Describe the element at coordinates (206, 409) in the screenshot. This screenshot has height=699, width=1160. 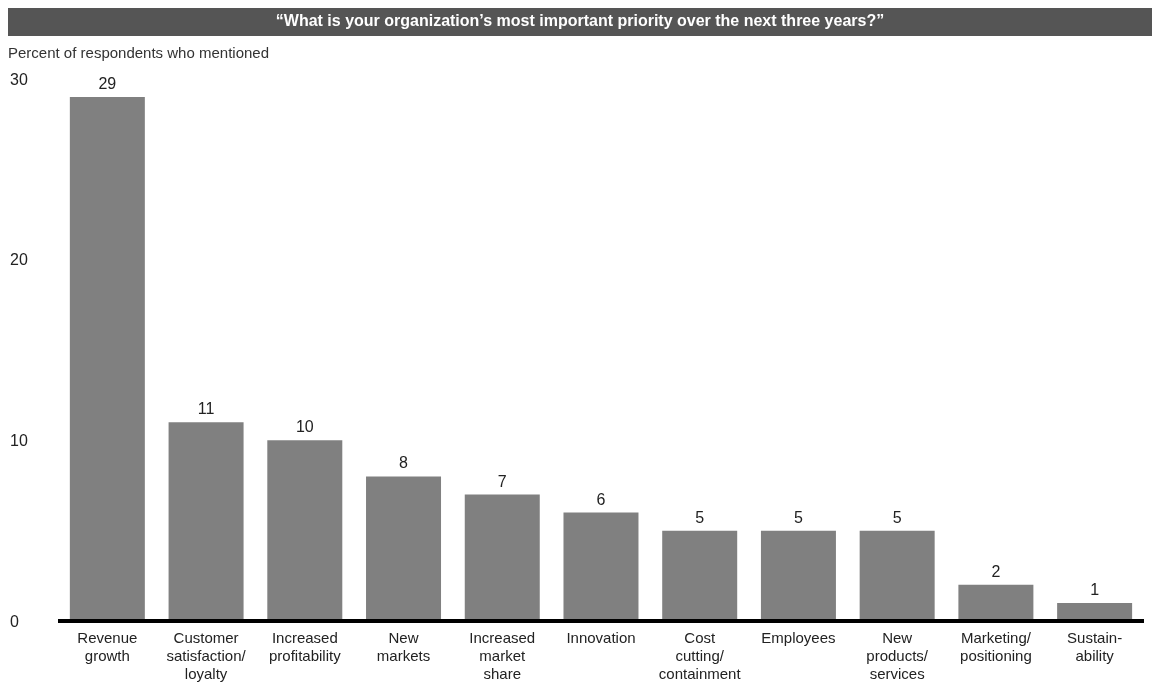
I see `data-label: 11` at that location.